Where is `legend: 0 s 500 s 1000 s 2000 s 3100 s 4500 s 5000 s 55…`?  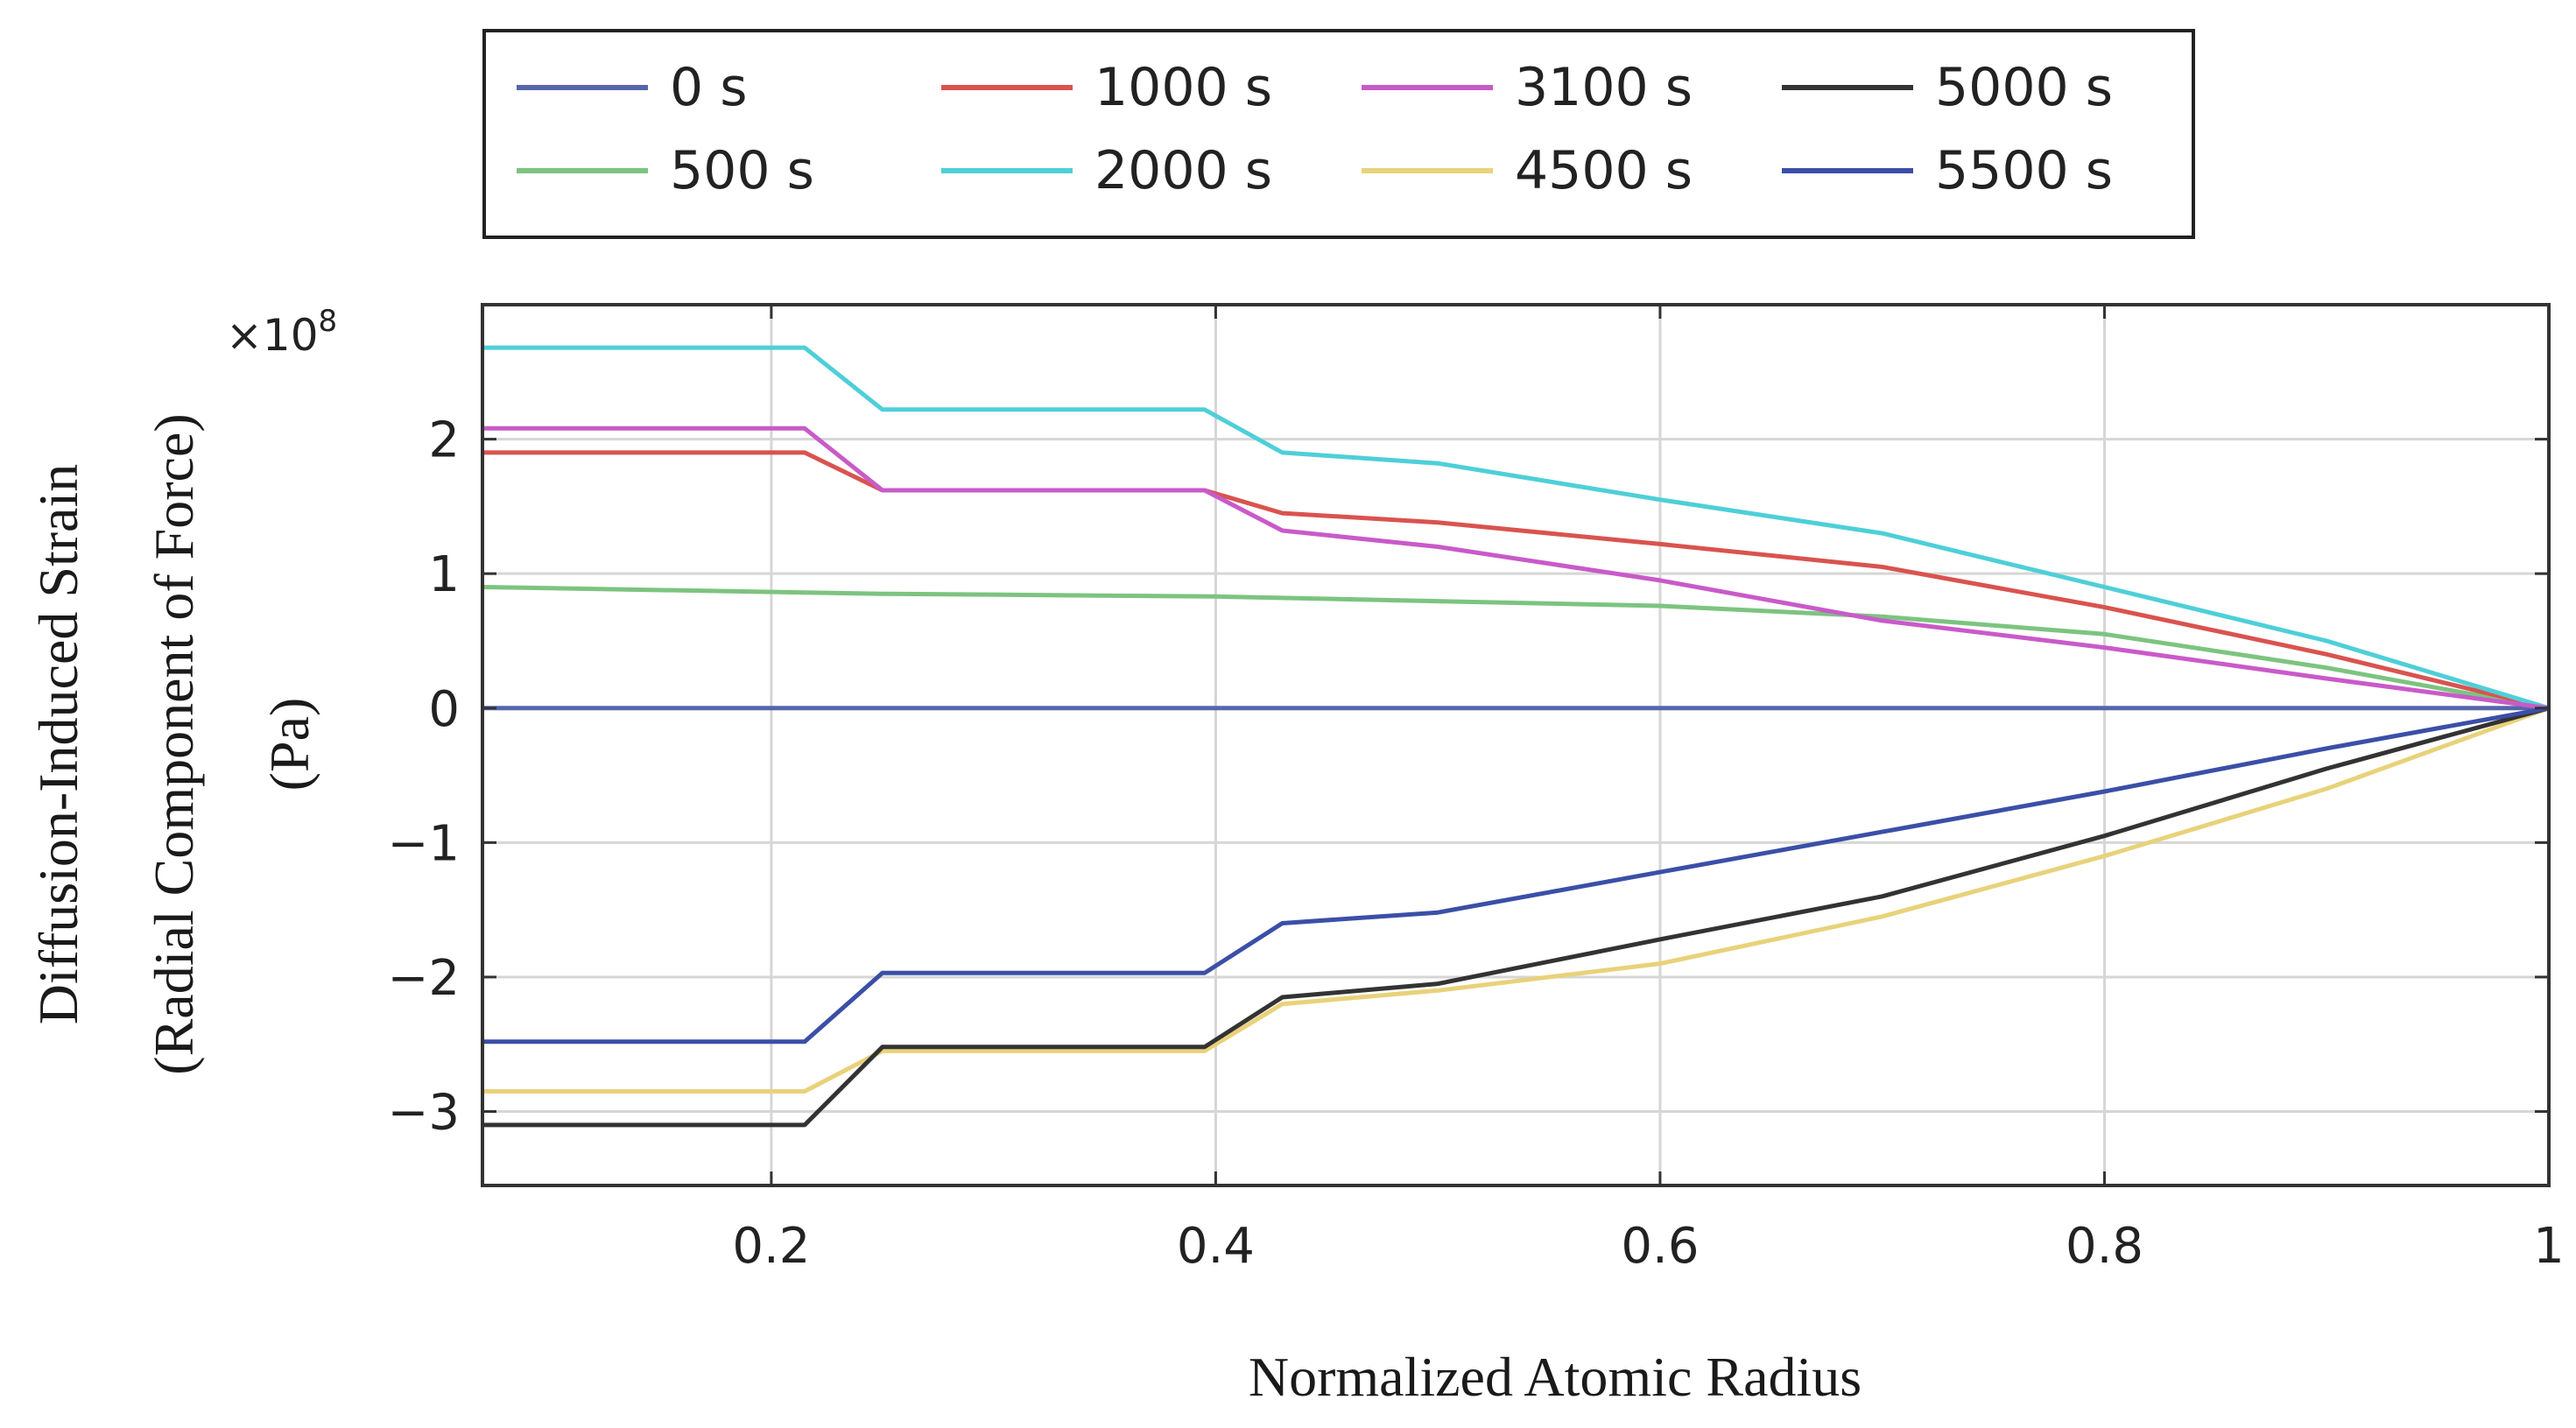 legend: 0 s 500 s 1000 s 2000 s 3100 s 4500 s 5000 s 55… is located at coordinates (1338, 134).